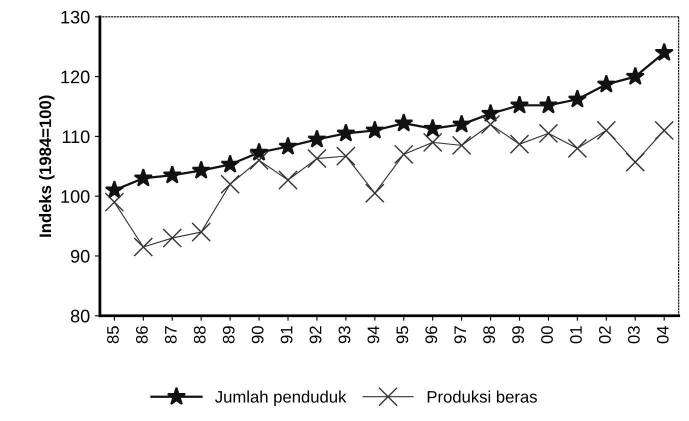  What do you see at coordinates (547, 335) in the screenshot?
I see `x-tick-label: 00` at bounding box center [547, 335].